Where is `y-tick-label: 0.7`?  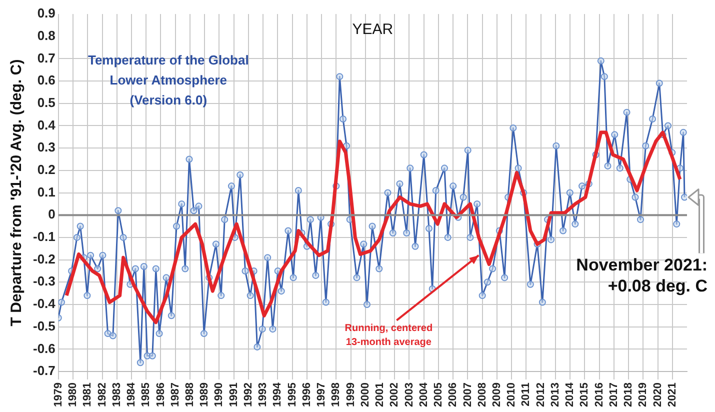 y-tick-label: 0.7 is located at coordinates (46, 58).